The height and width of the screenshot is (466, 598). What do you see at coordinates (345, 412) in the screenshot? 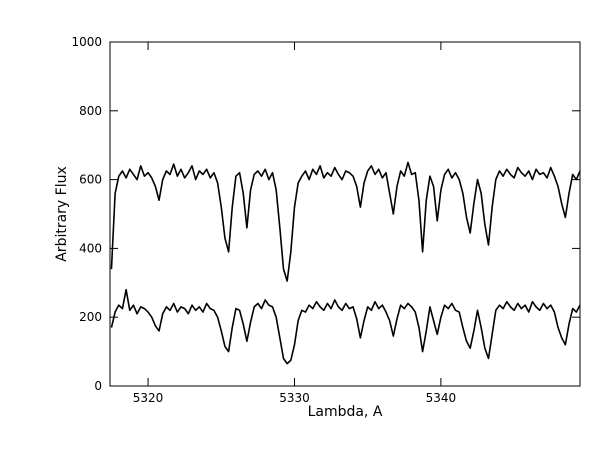
I see `x-axis-label: Lambda, A` at bounding box center [345, 412].